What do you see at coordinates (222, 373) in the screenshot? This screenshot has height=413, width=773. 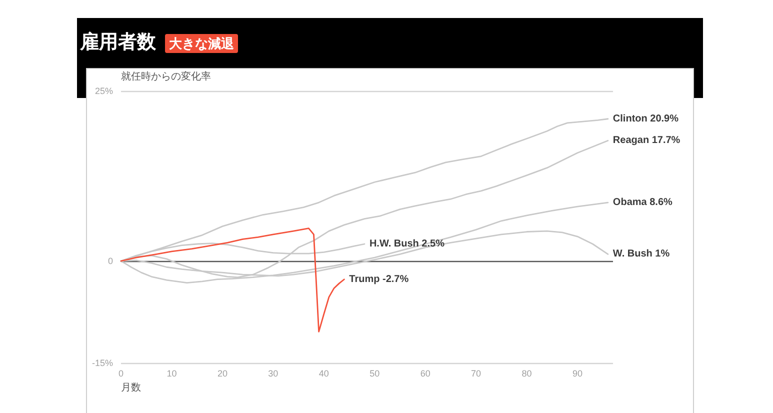 I see `x-tick-label: 20` at bounding box center [222, 373].